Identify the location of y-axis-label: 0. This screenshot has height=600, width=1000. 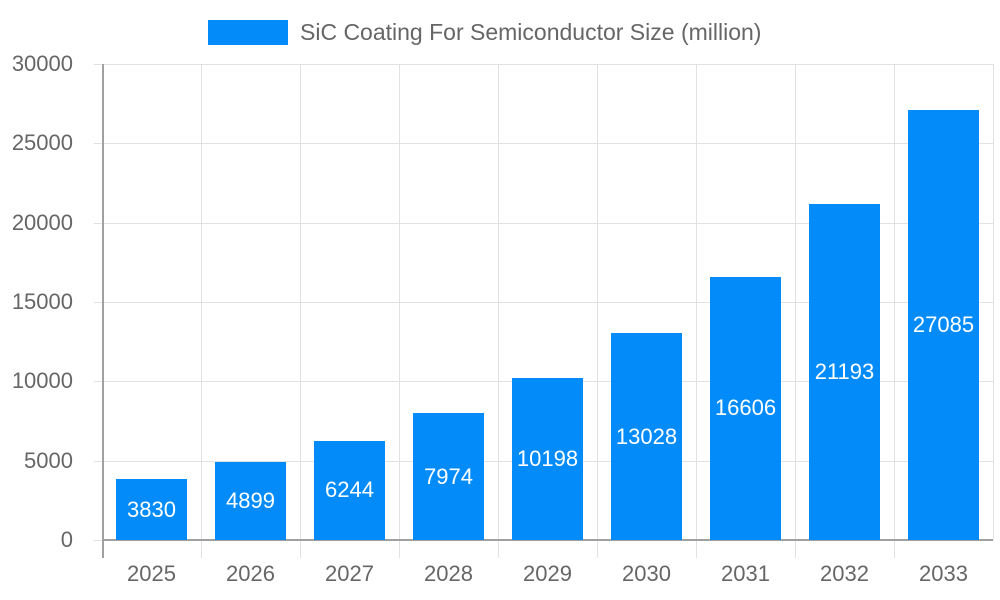
(66, 539).